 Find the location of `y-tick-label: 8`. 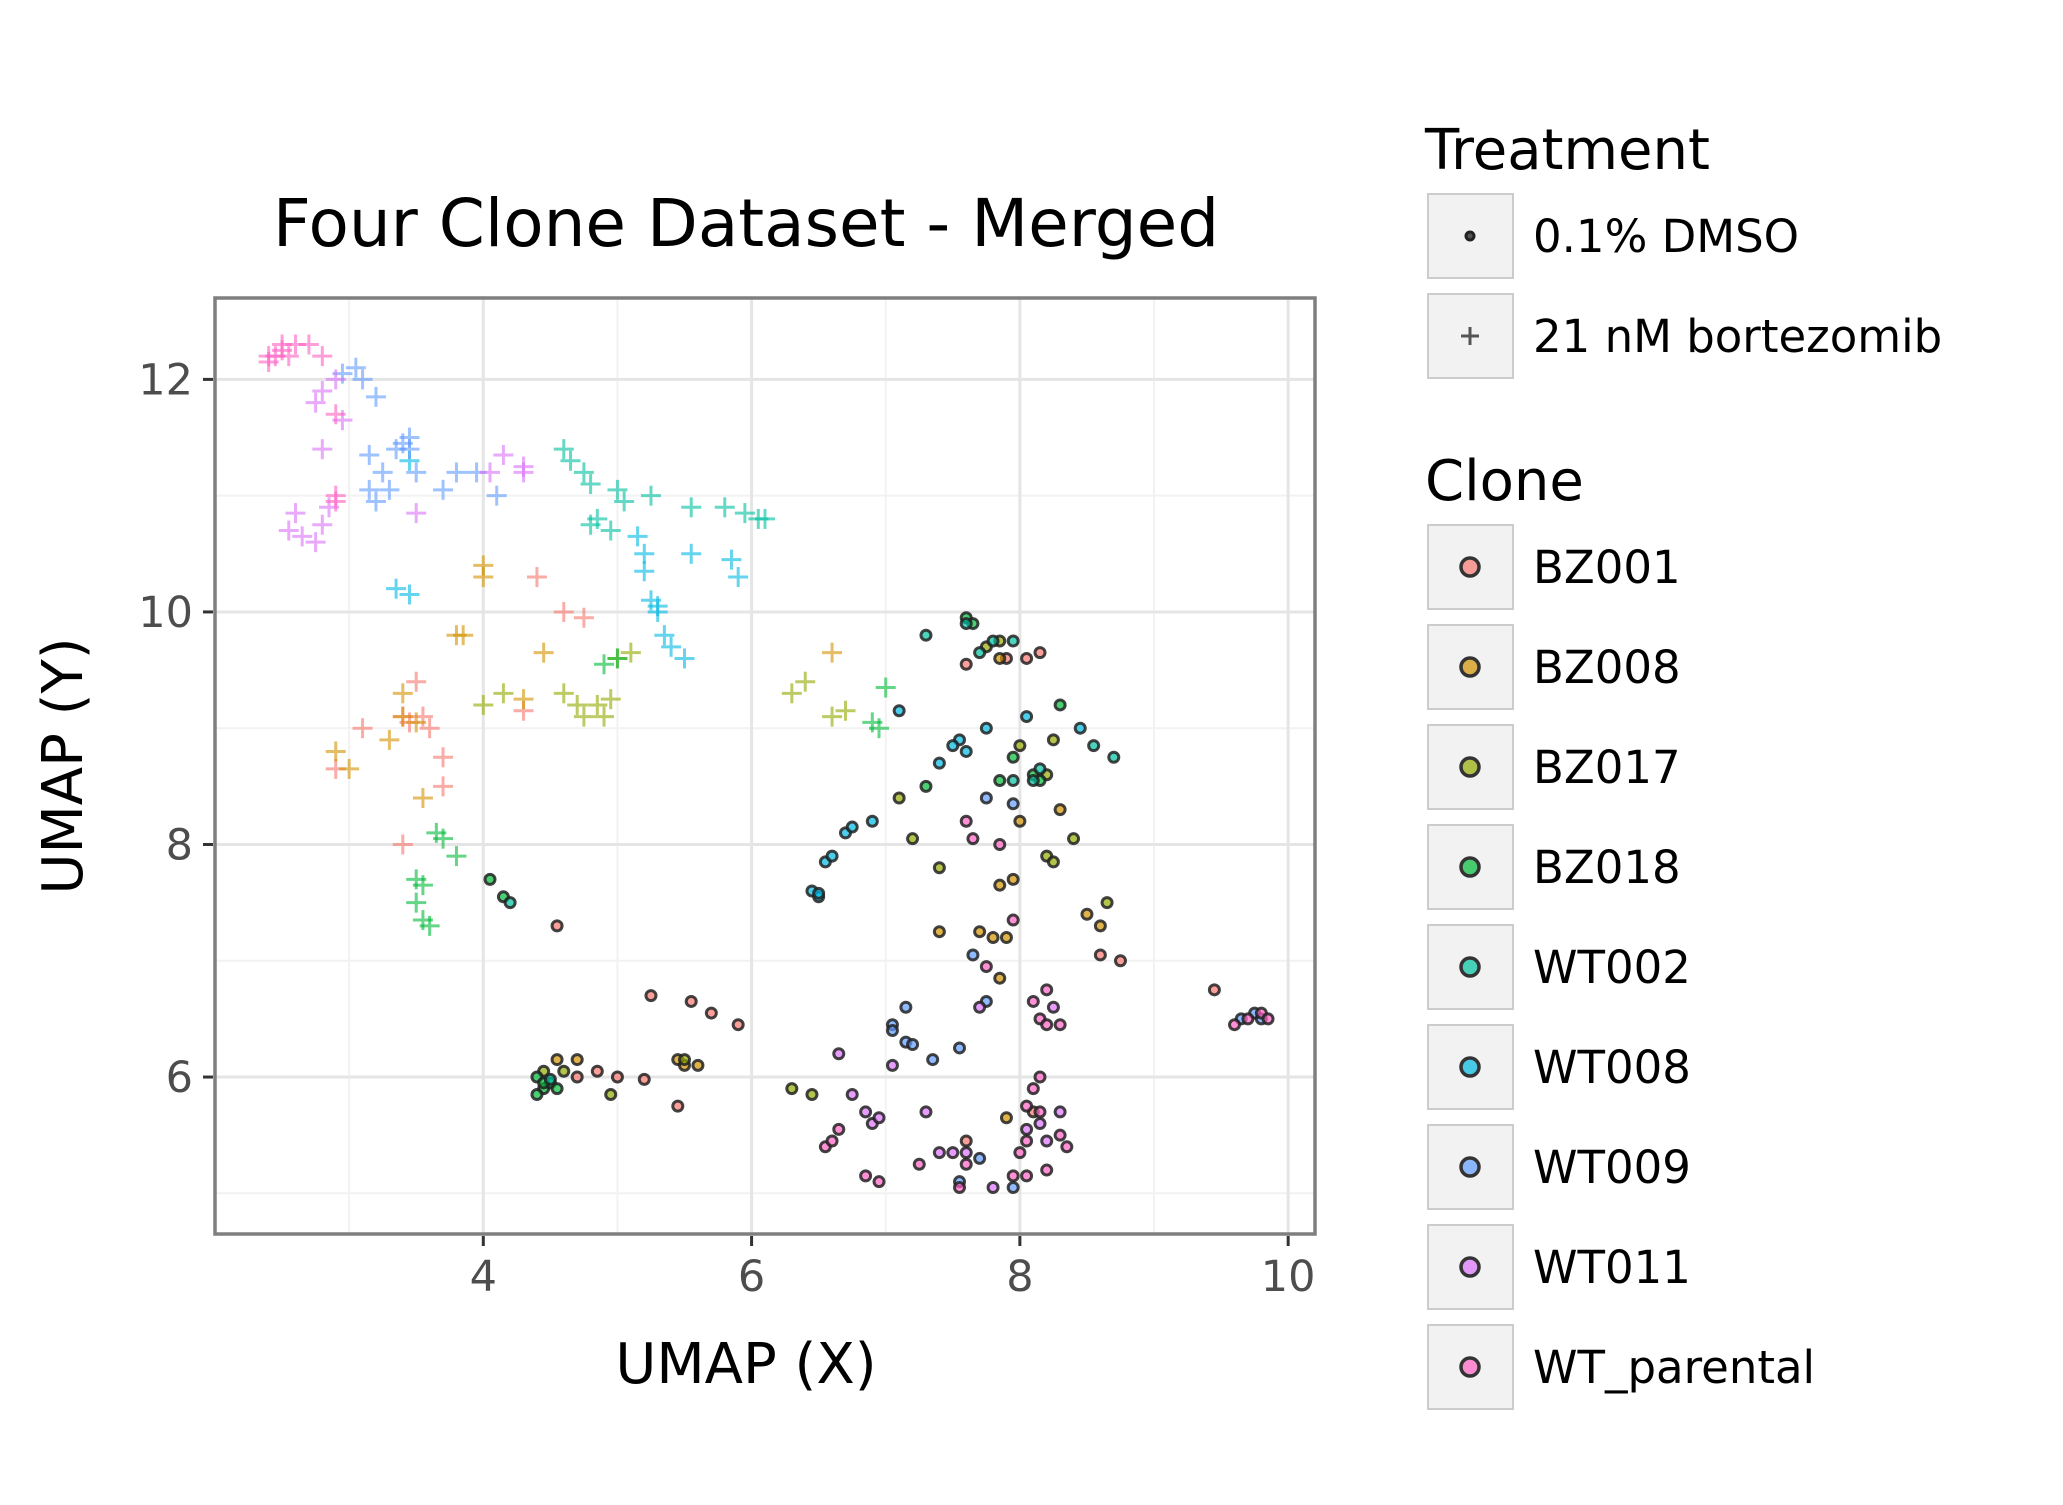

y-tick-label: 8 is located at coordinates (179, 845).